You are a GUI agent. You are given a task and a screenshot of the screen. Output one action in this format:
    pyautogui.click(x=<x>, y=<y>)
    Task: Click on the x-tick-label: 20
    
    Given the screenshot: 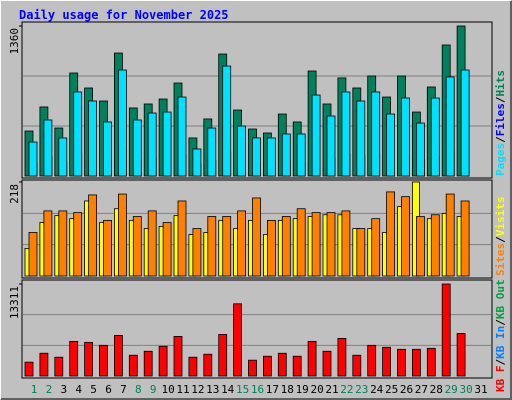 What is the action you would take?
    pyautogui.click(x=316, y=389)
    